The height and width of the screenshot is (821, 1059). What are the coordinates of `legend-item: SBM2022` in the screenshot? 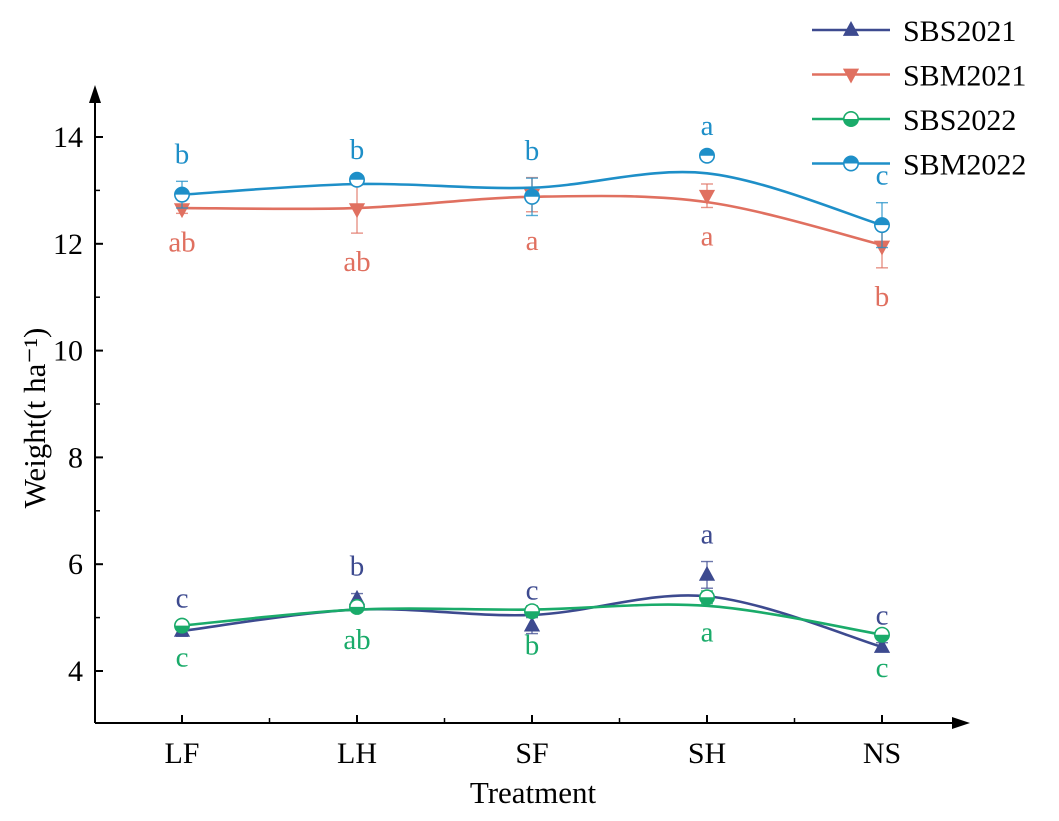 It's located at (919, 165).